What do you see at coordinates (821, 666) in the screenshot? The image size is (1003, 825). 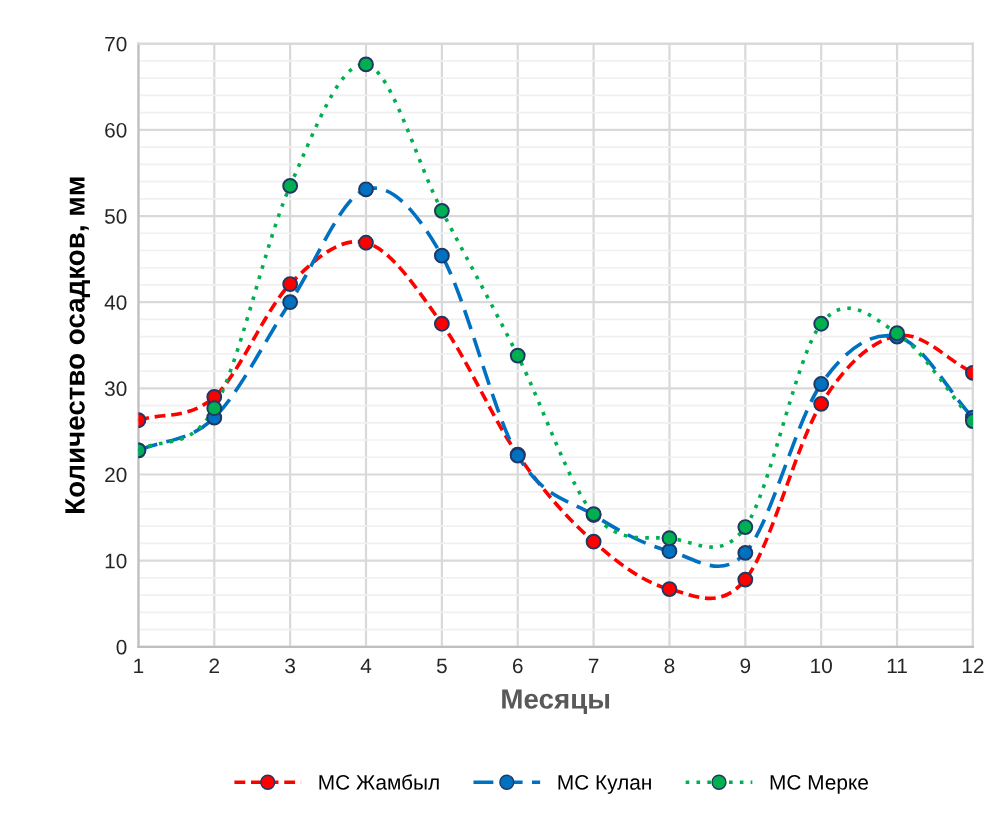 I see `x-tick-label: 10` at bounding box center [821, 666].